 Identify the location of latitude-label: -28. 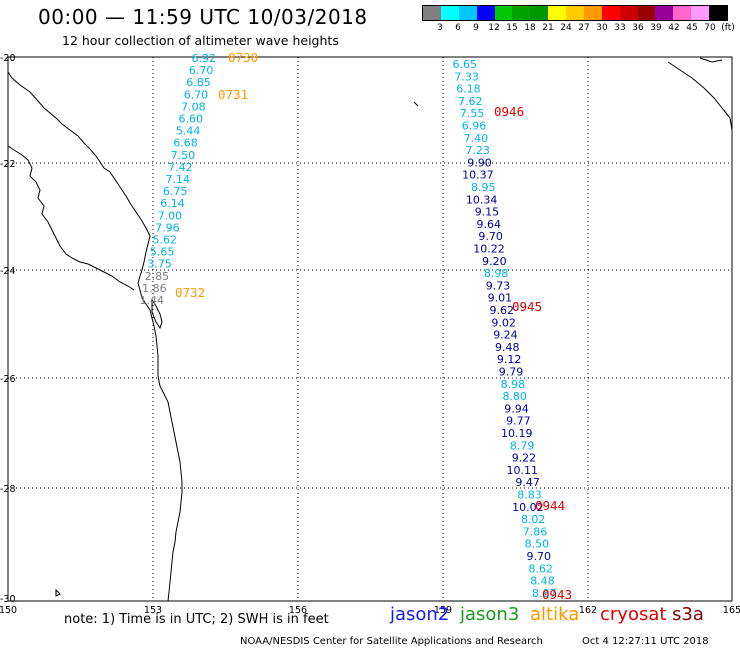
(8, 489).